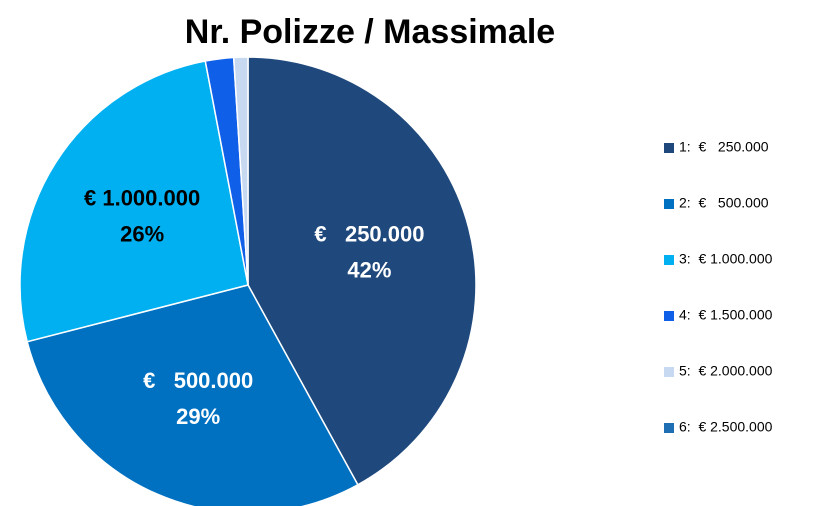 The height and width of the screenshot is (506, 814). Describe the element at coordinates (726, 259) in the screenshot. I see `legend-label: 3: € 1.000.000` at that location.